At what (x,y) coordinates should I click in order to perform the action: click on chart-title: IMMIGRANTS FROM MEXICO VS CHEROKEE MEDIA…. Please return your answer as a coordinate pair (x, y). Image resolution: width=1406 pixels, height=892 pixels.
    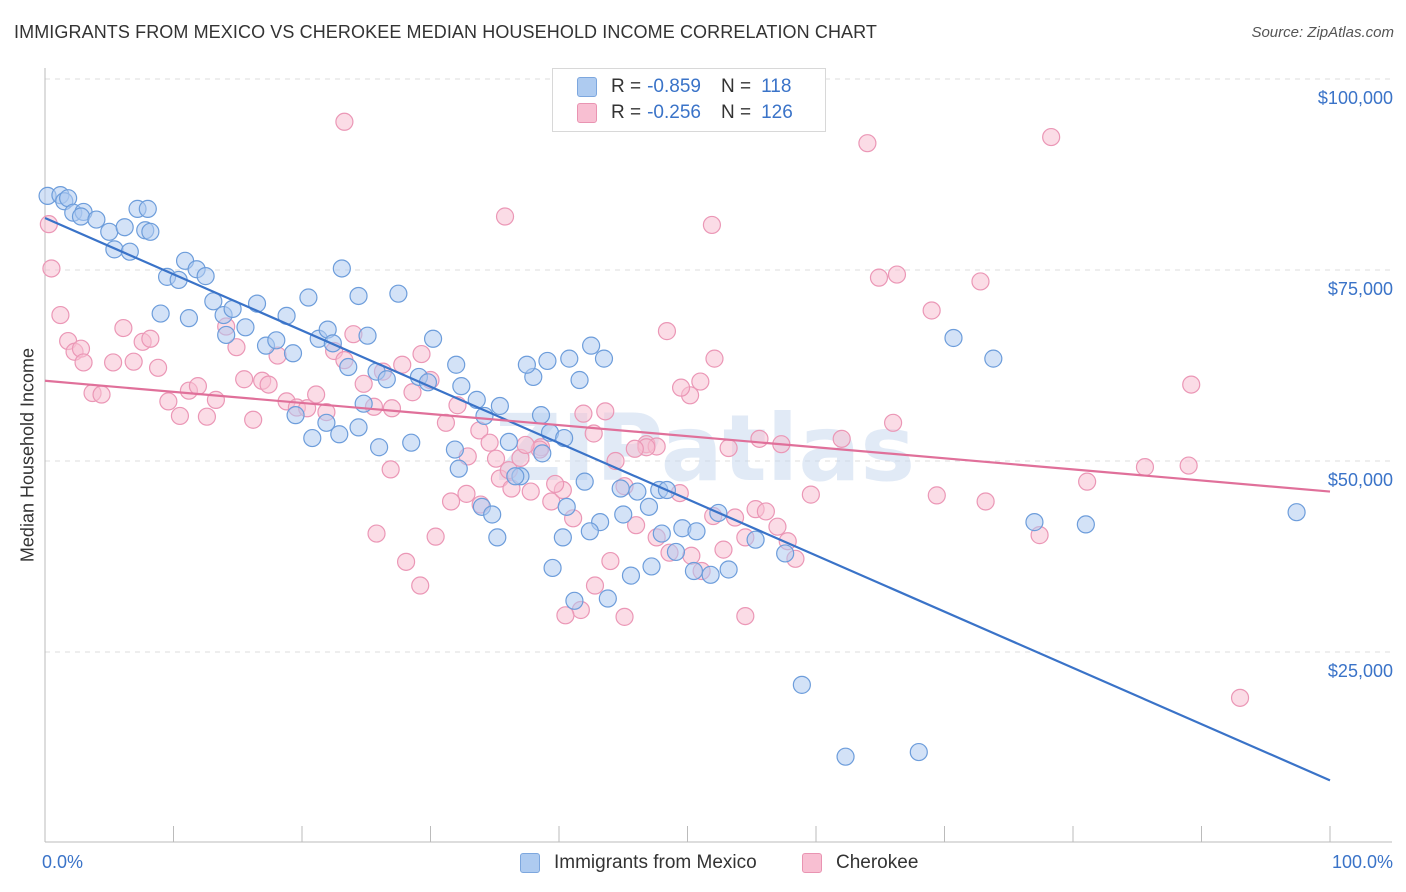
    Looking at the image, I should click on (446, 32).